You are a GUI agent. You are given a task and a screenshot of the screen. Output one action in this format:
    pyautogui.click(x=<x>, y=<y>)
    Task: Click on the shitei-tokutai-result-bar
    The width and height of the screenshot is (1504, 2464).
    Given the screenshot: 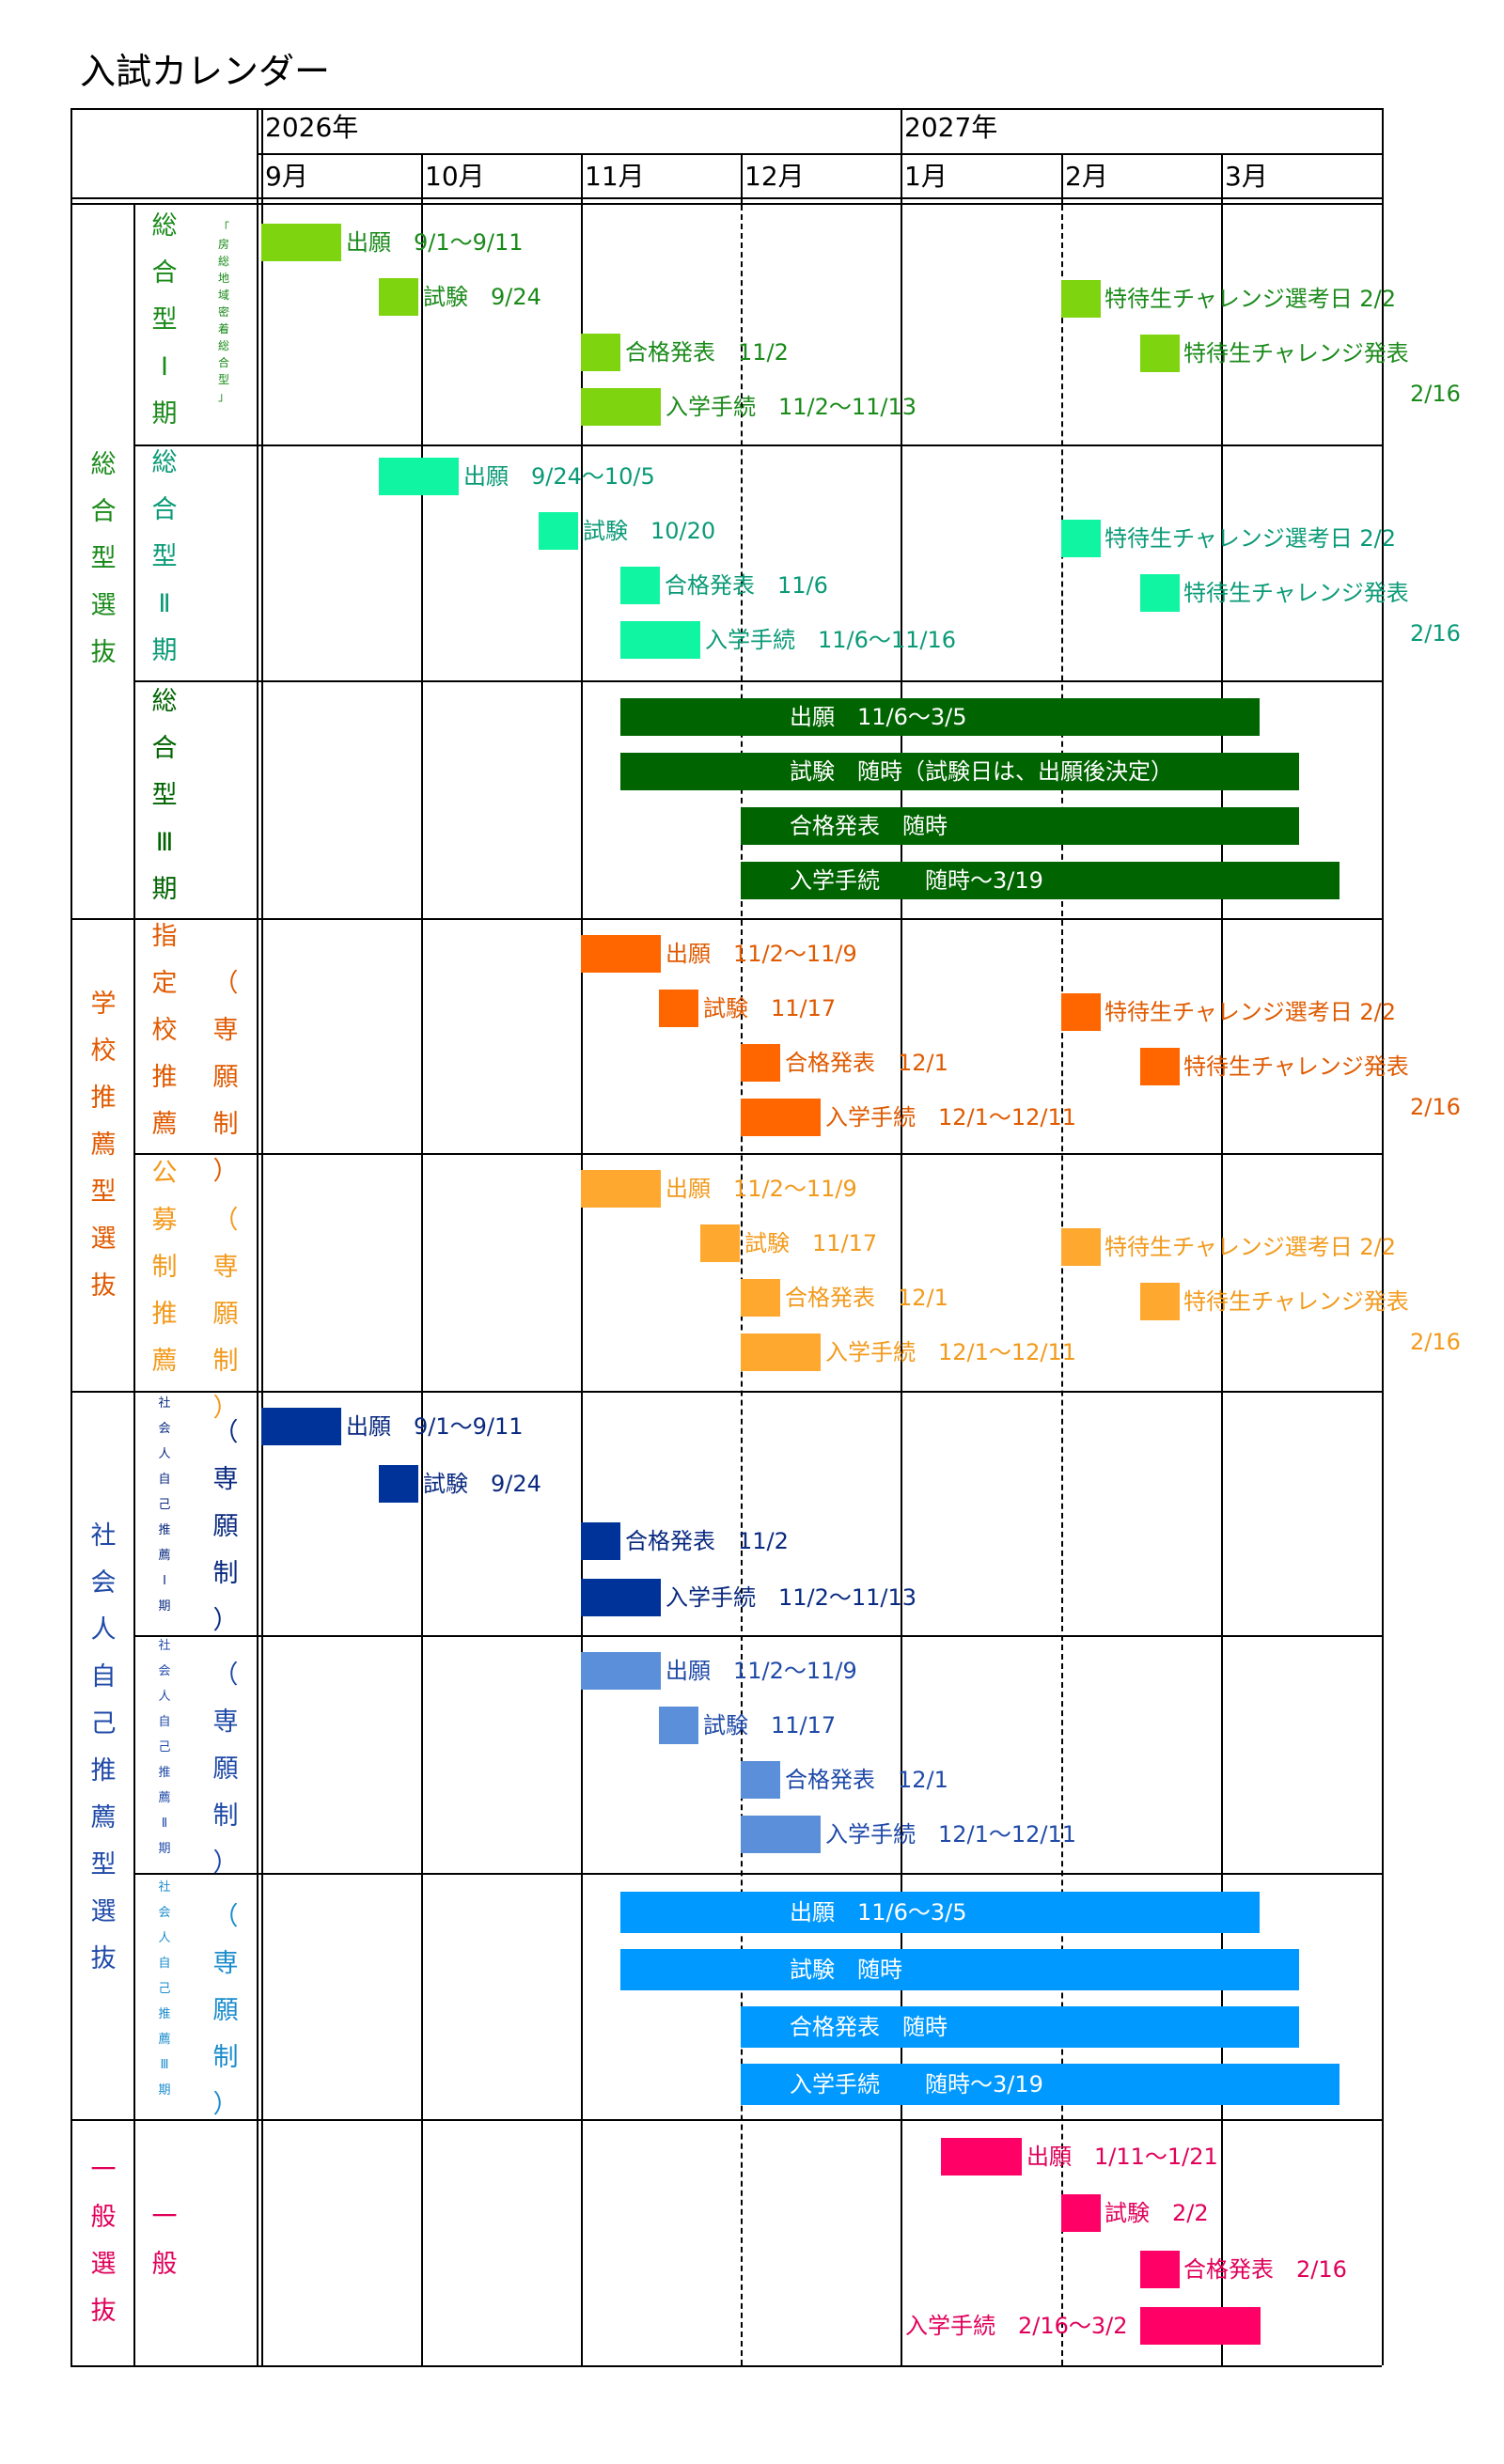 What is the action you would take?
    pyautogui.click(x=1160, y=1066)
    